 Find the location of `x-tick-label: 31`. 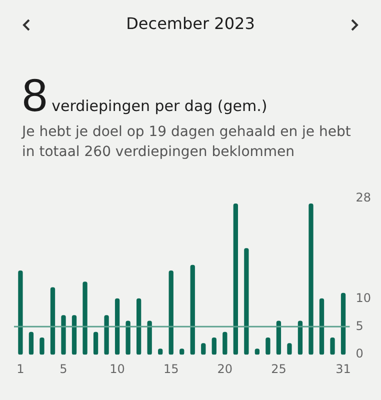

x-tick-label: 31 is located at coordinates (343, 369).